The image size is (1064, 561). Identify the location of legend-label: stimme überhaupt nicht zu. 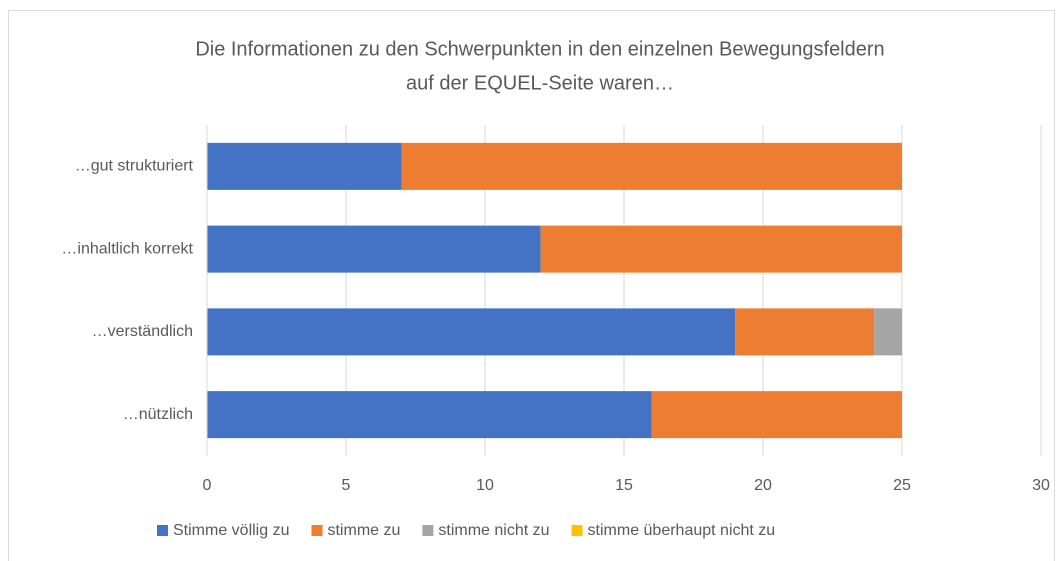
(682, 530).